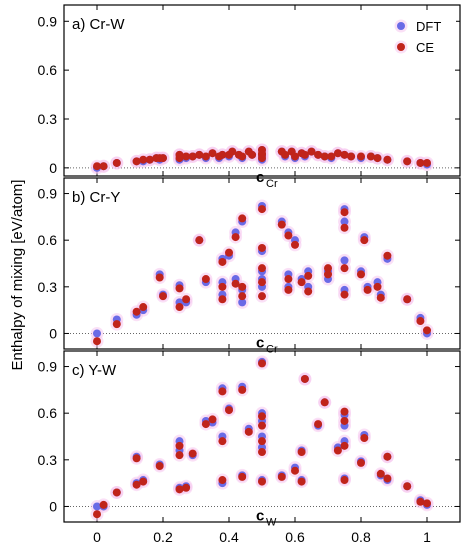 The image size is (468, 550). Describe the element at coordinates (428, 26) in the screenshot. I see `legend-label: DFT` at that location.